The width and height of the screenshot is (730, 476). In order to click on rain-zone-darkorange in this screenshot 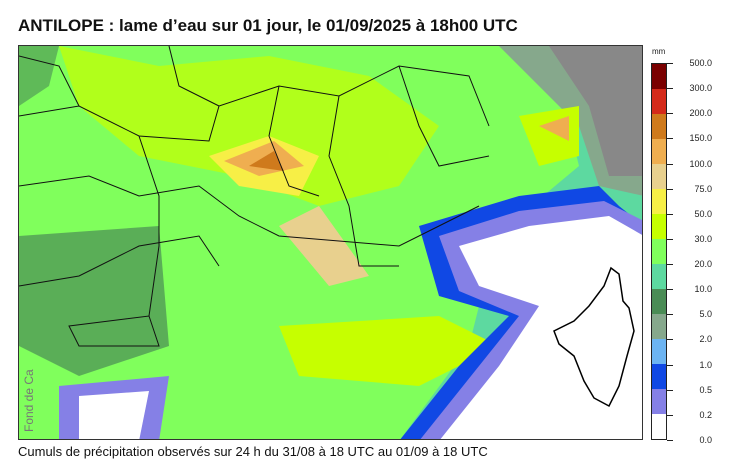, I will do `click(266, 161)`.